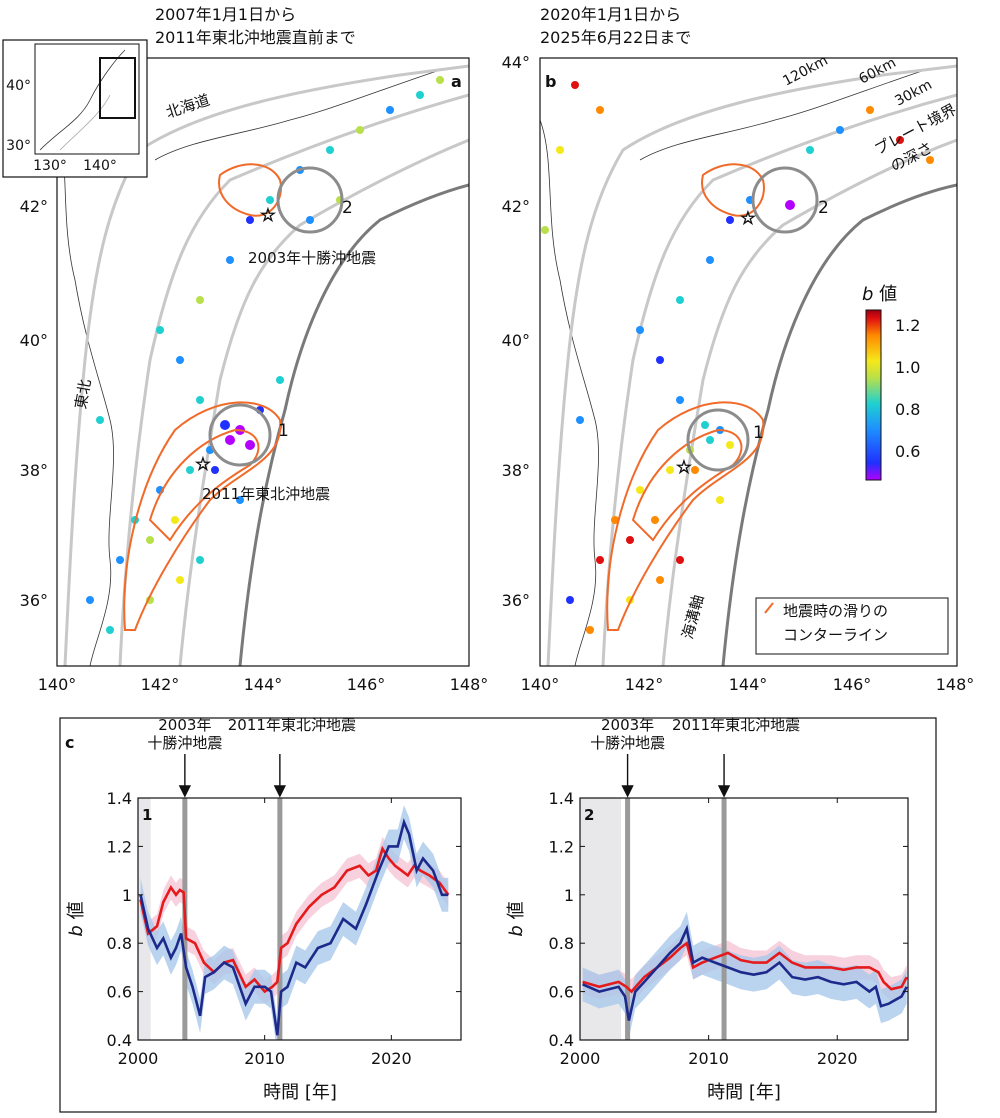 The image size is (1000, 1118). Describe the element at coordinates (852, 684) in the screenshot. I see `map-b-lon-tick-146: 146°` at that location.